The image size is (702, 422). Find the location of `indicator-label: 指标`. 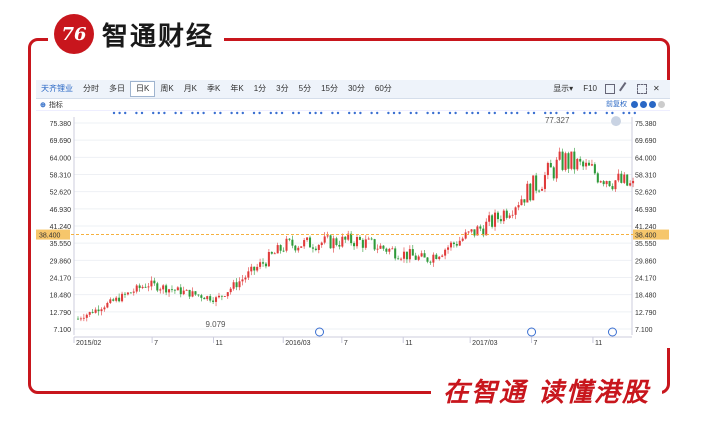

indicator-label: 指标 is located at coordinates (55, 105).